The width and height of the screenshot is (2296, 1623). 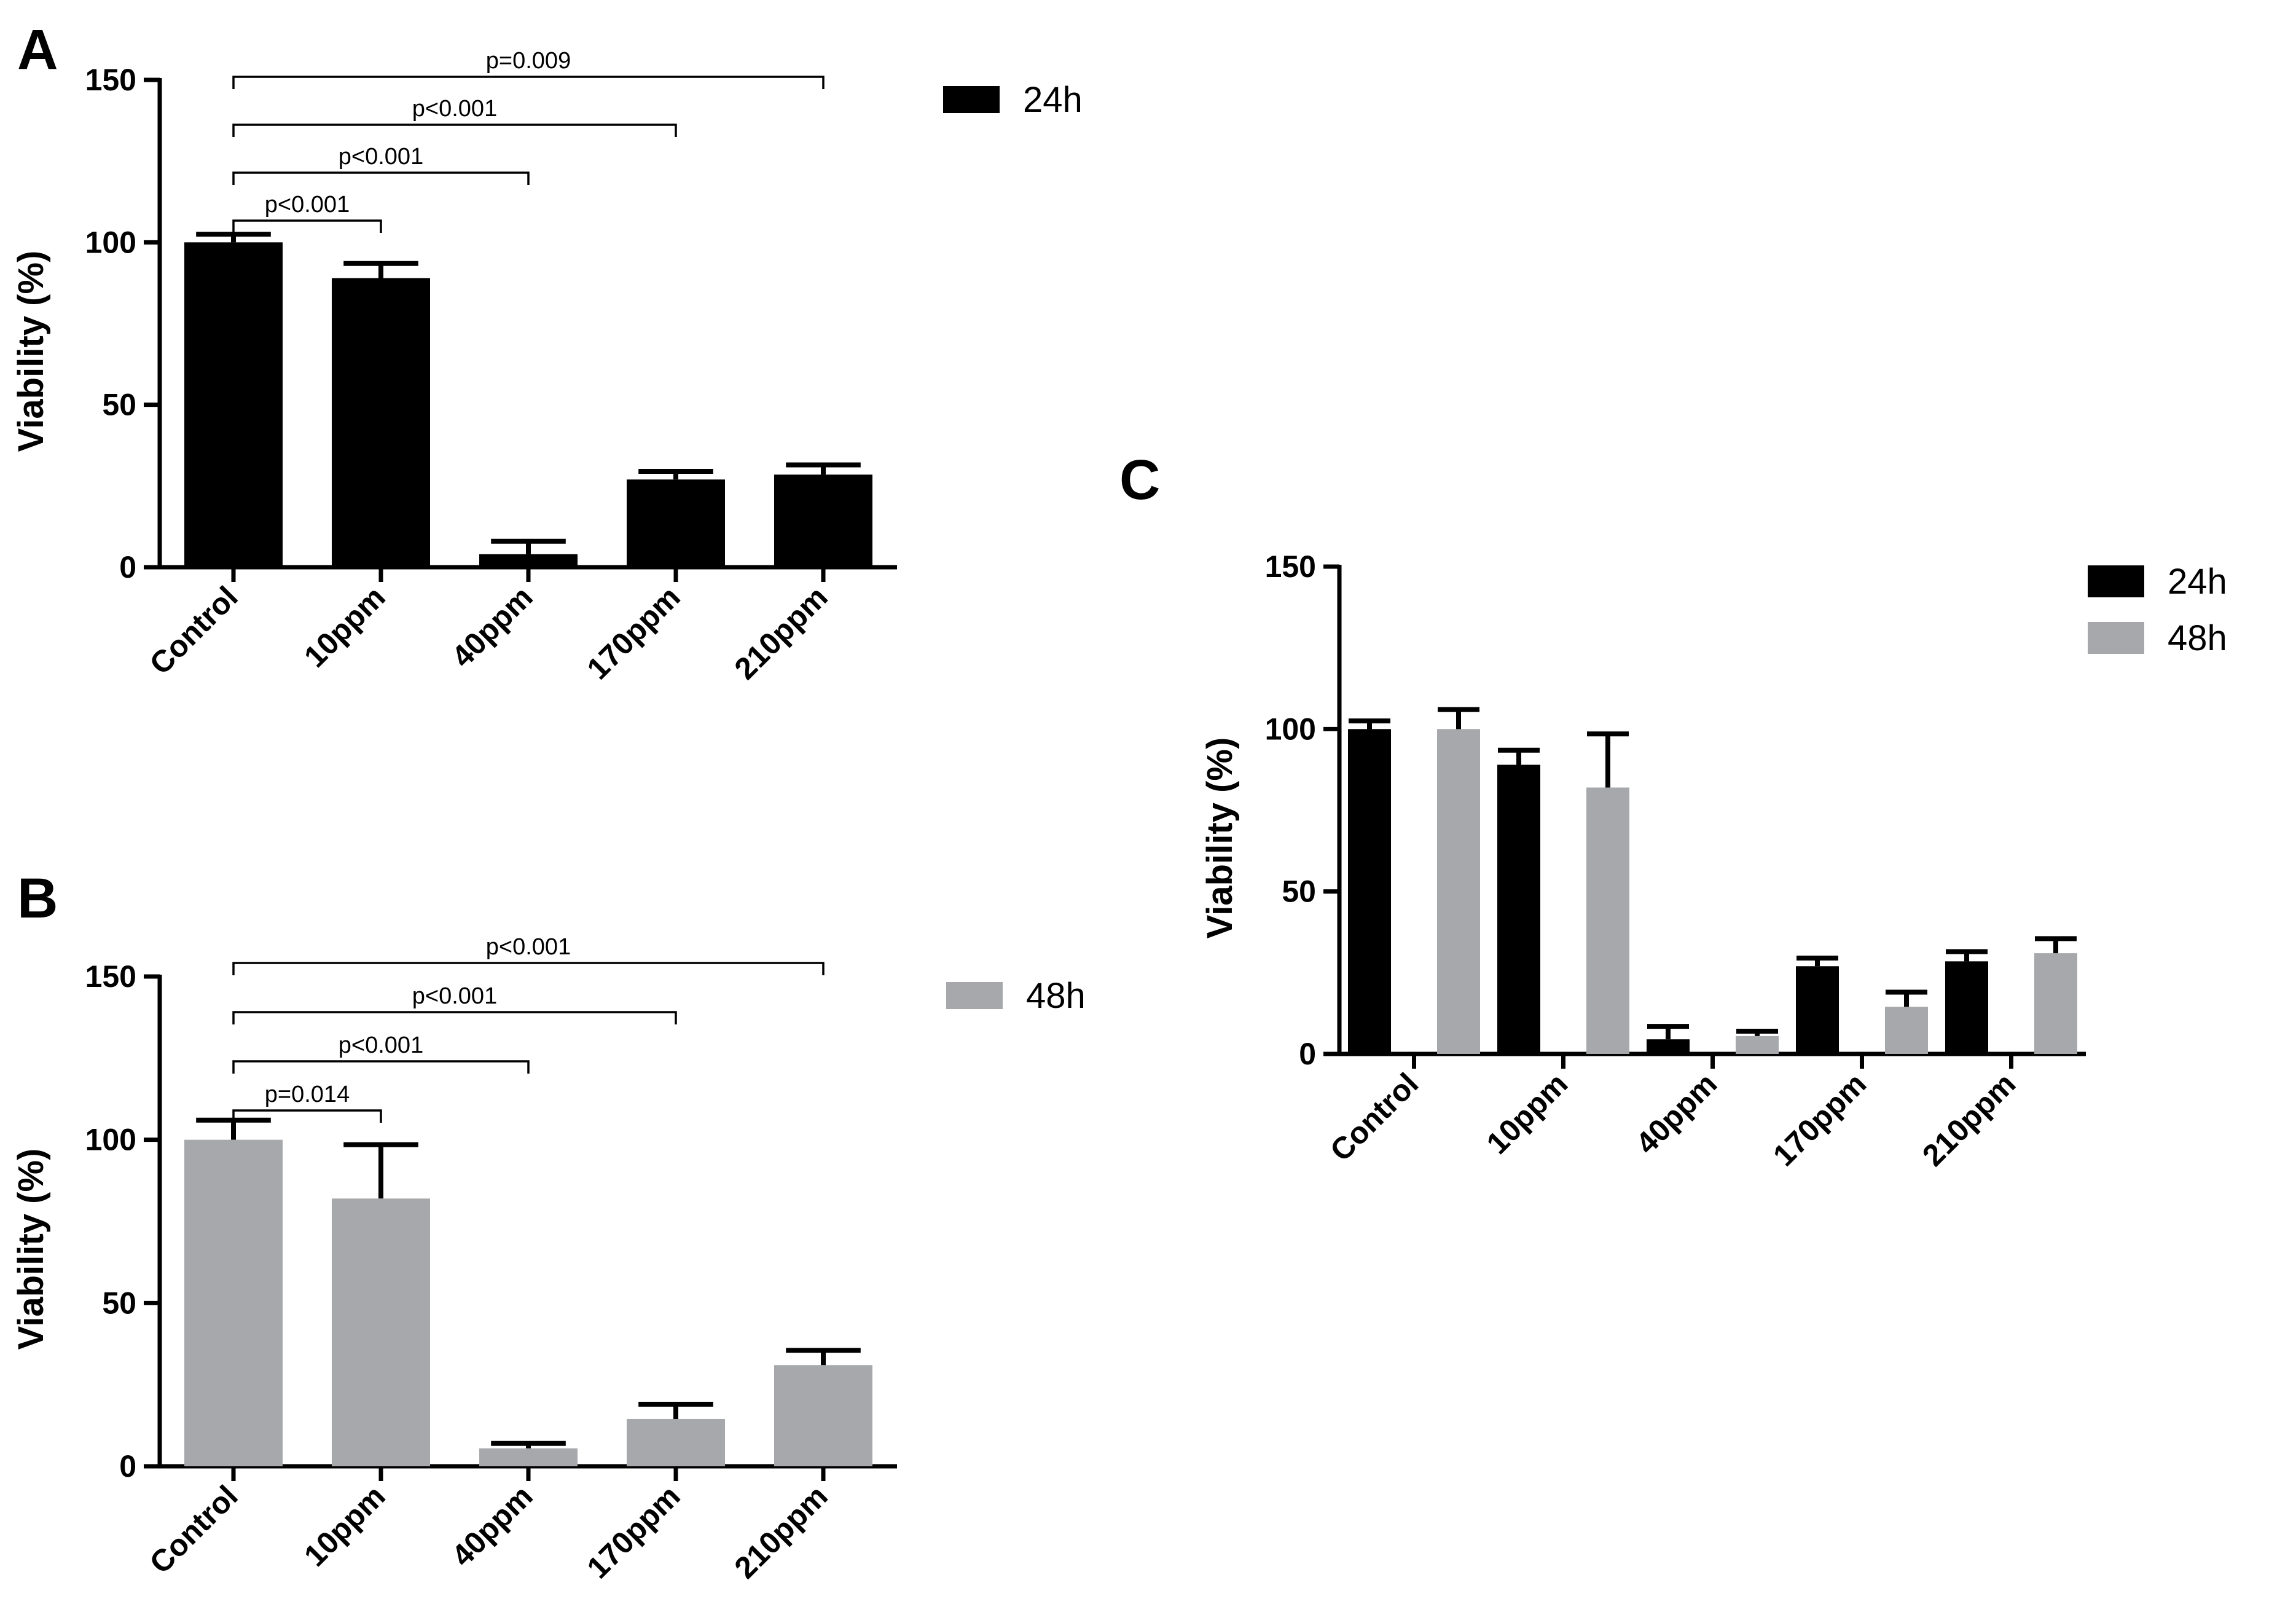 I want to click on panel-label: A, so click(x=37, y=50).